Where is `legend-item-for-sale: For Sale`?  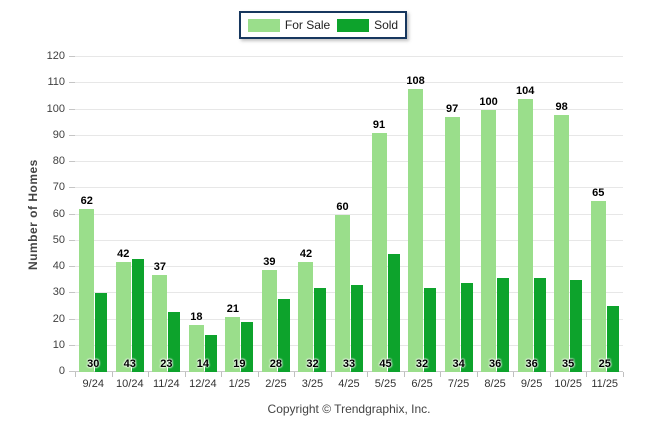 legend-item-for-sale: For Sale is located at coordinates (289, 25).